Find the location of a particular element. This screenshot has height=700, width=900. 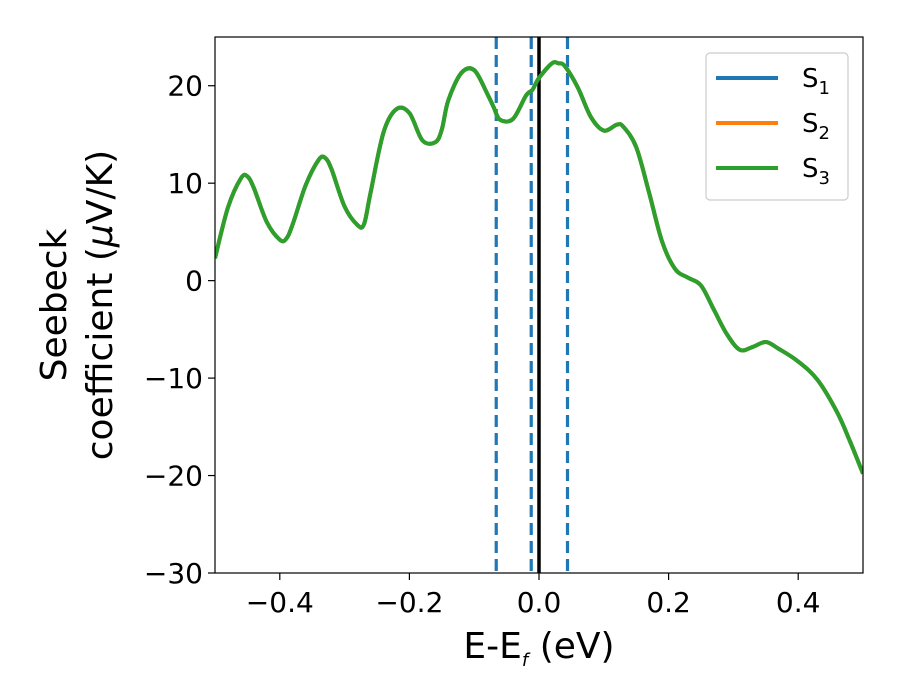

legend-label-s1: S1 is located at coordinates (816, 81).